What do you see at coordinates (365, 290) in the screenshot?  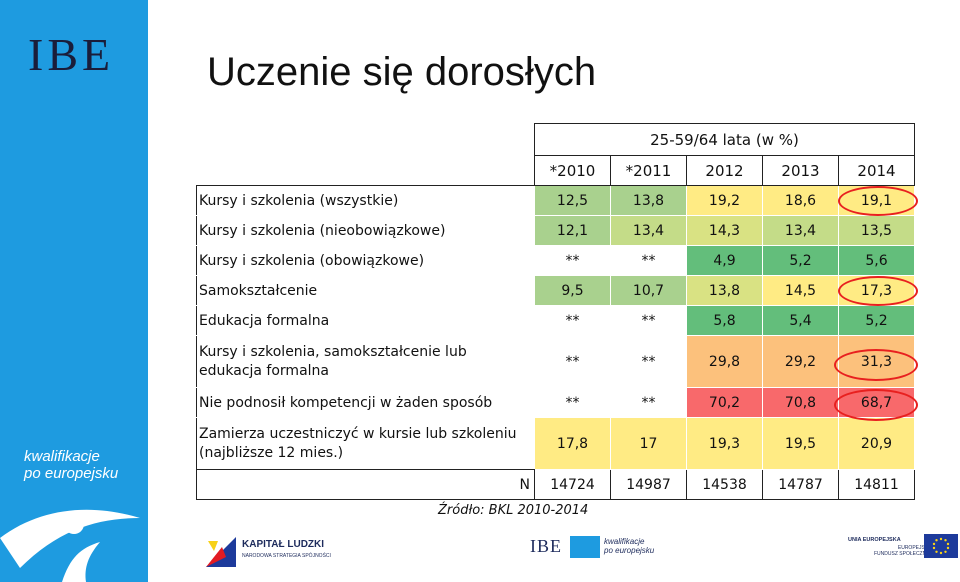 I see `row-label: Samokształcenie` at bounding box center [365, 290].